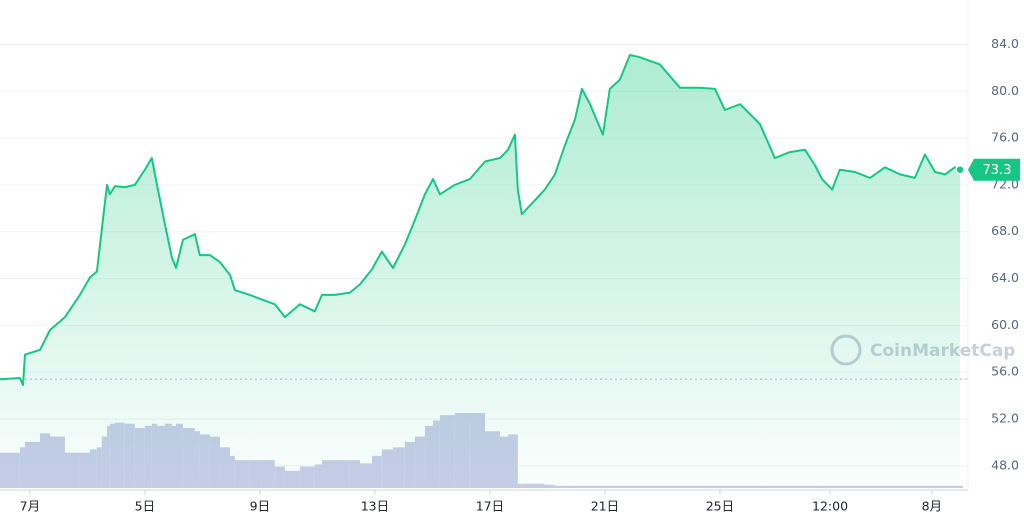  What do you see at coordinates (605, 506) in the screenshot?
I see `x-tick-label: 21日` at bounding box center [605, 506].